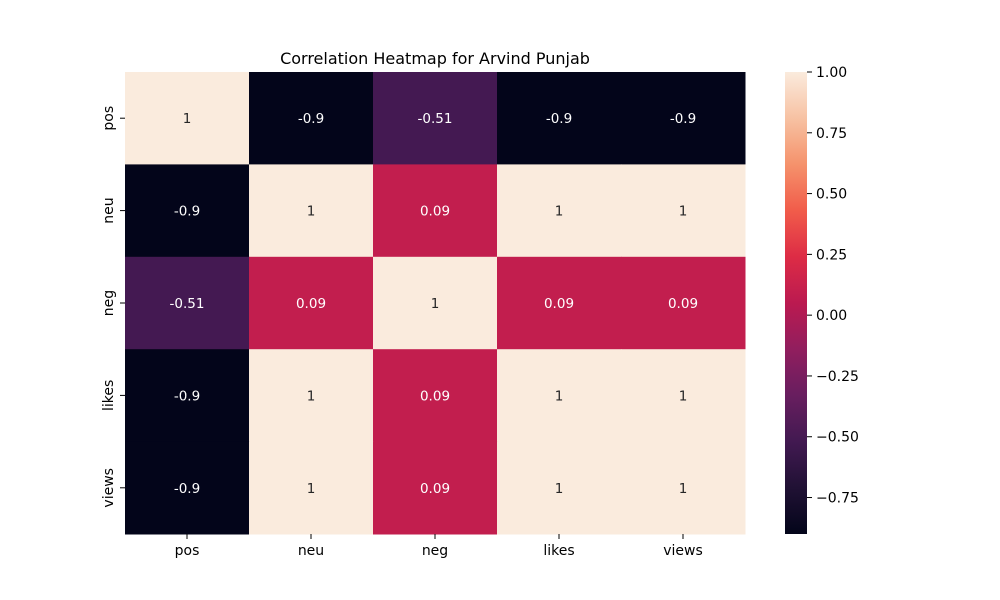  I want to click on colorbar-tick-label: −0.25, so click(837, 377).